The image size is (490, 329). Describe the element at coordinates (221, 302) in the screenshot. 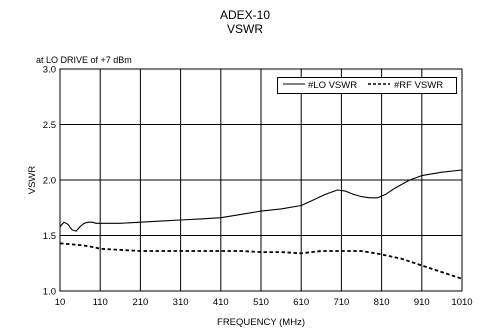

I see `x-tick-label: 410` at that location.